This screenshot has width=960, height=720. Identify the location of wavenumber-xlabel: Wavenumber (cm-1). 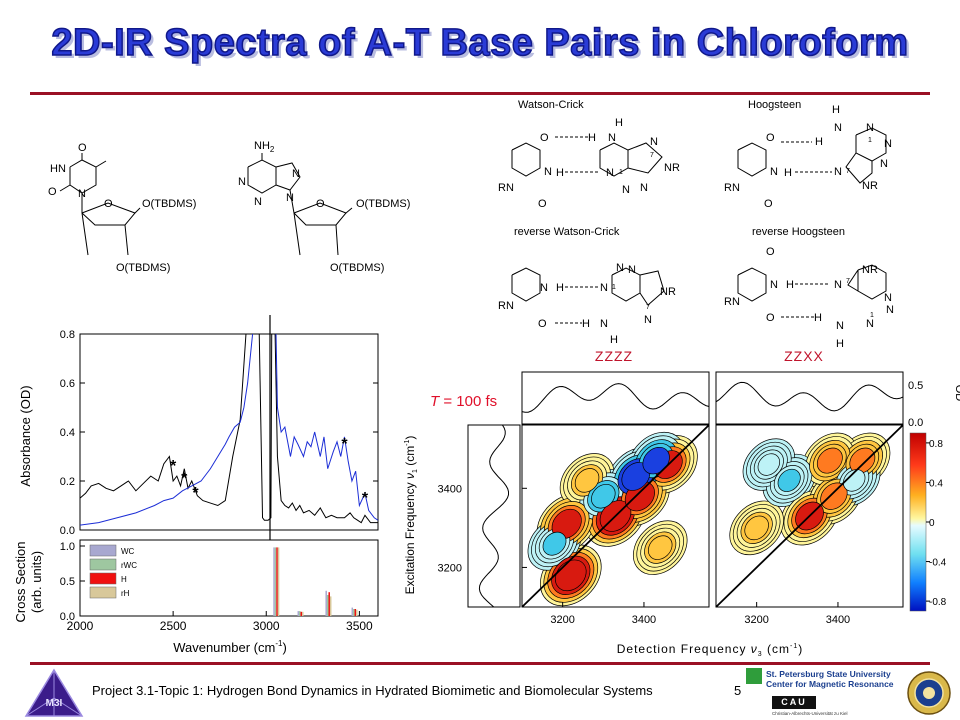
(230, 647).